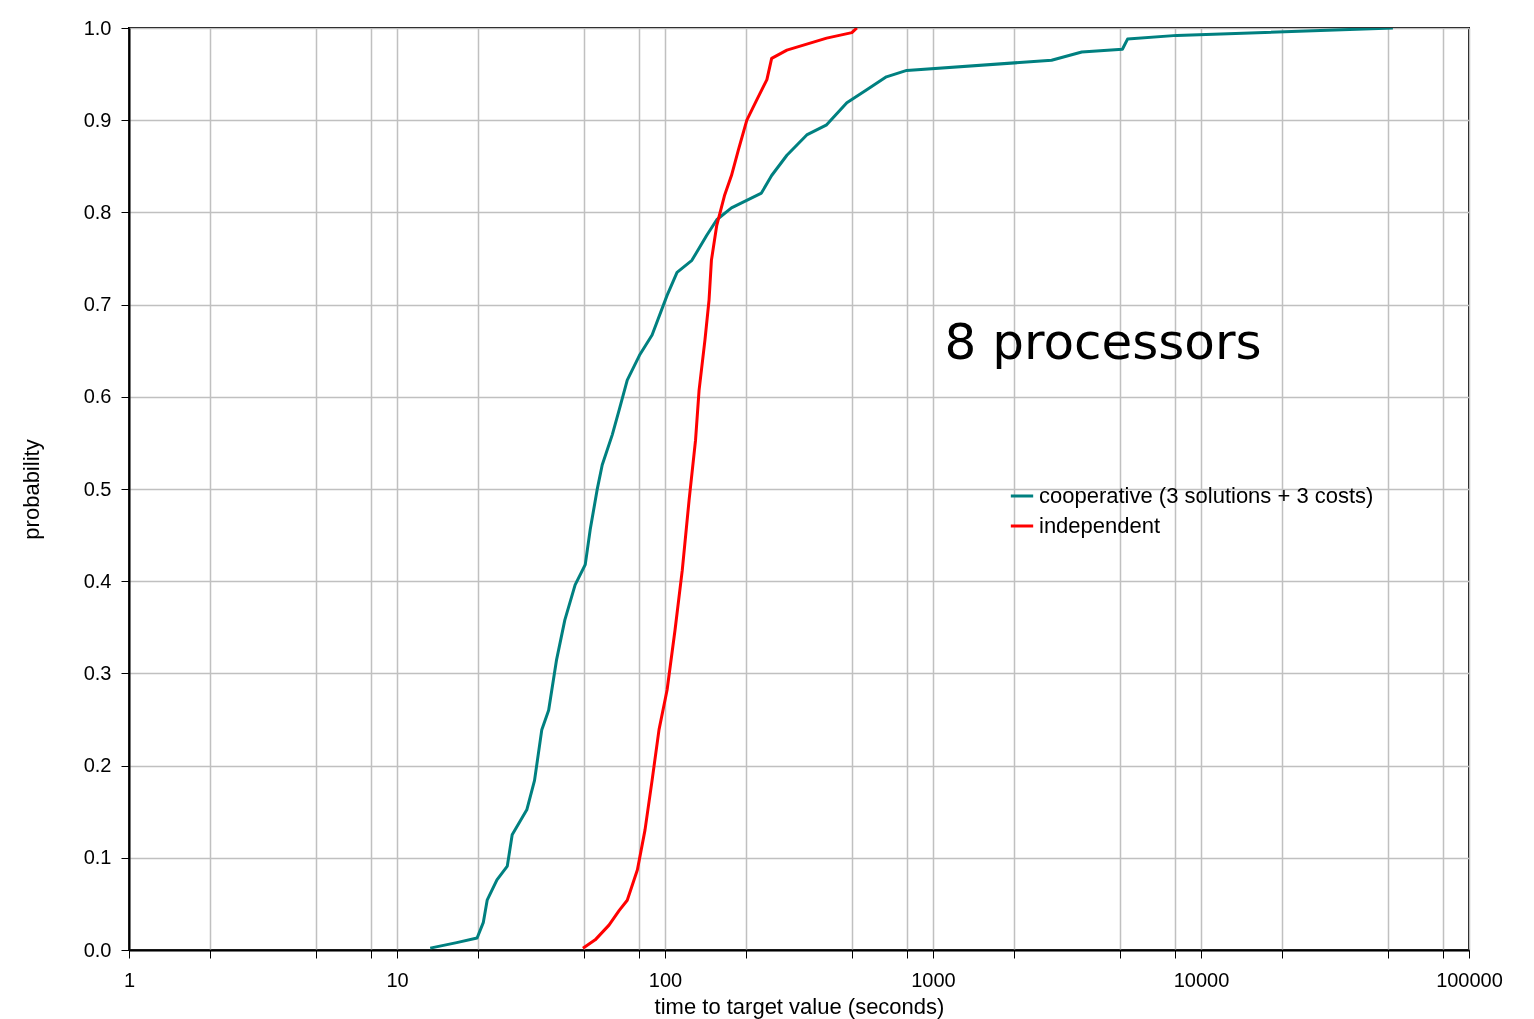 The image size is (1534, 1019). What do you see at coordinates (97, 27) in the screenshot?
I see `y-tick-label: 1.0` at bounding box center [97, 27].